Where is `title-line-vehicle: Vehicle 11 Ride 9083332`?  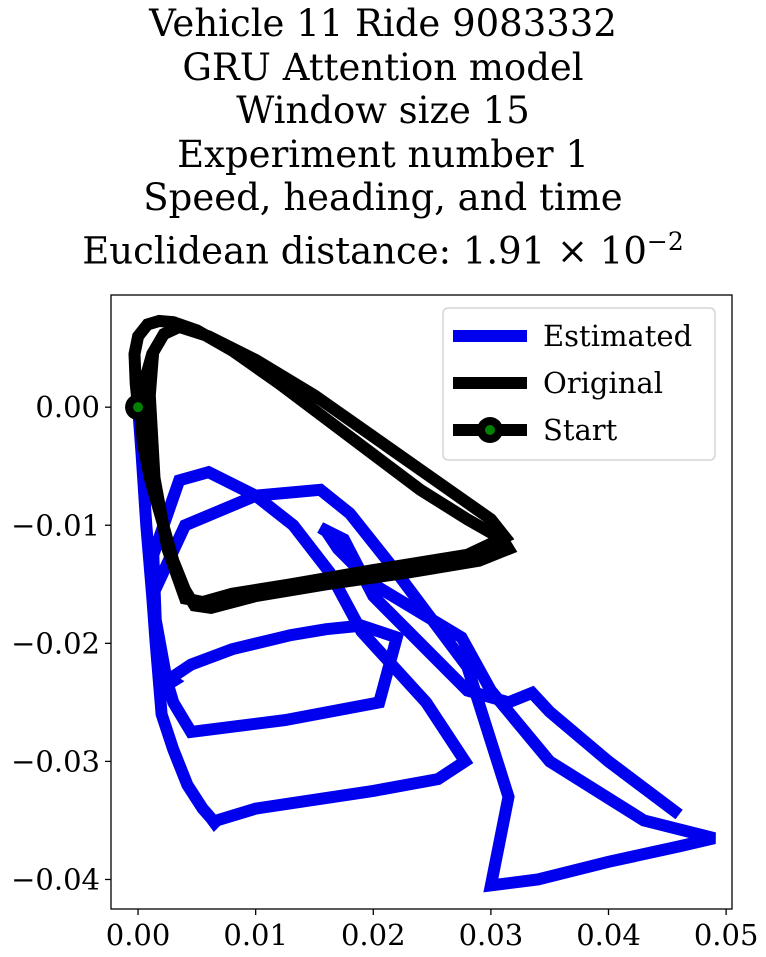 title-line-vehicle: Vehicle 11 Ride 9083332 is located at coordinates (383, 23).